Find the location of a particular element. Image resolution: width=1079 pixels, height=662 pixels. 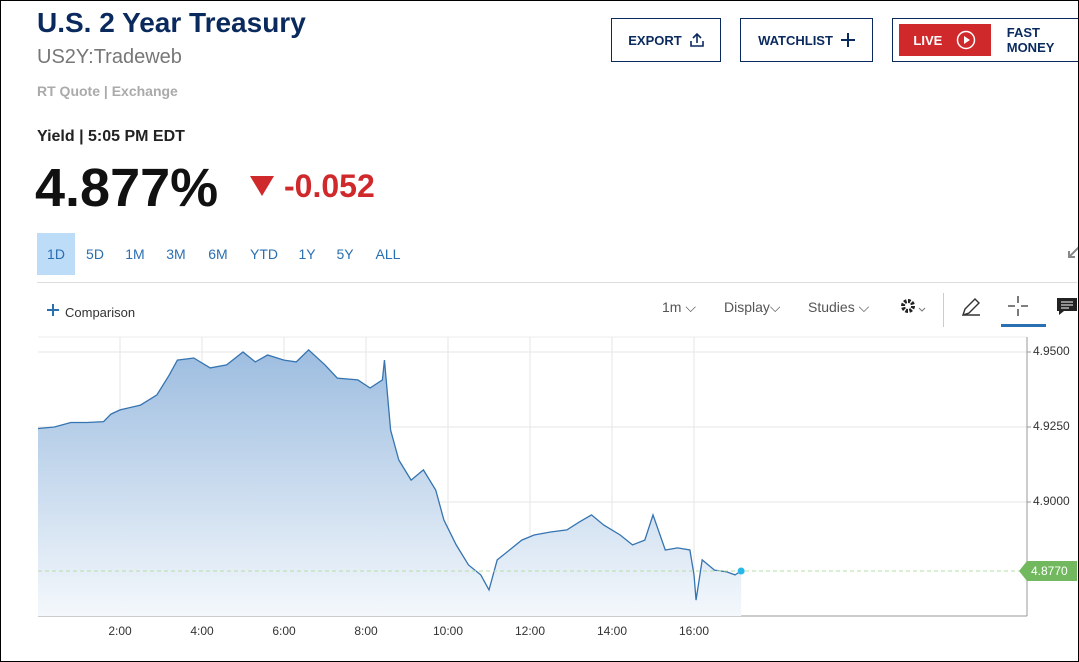

last-point is located at coordinates (741, 571).